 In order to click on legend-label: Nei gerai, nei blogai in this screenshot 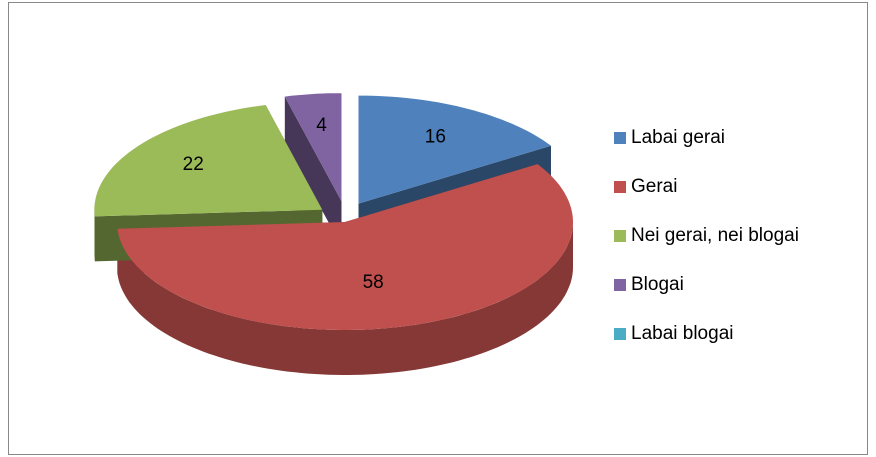, I will do `click(715, 235)`.